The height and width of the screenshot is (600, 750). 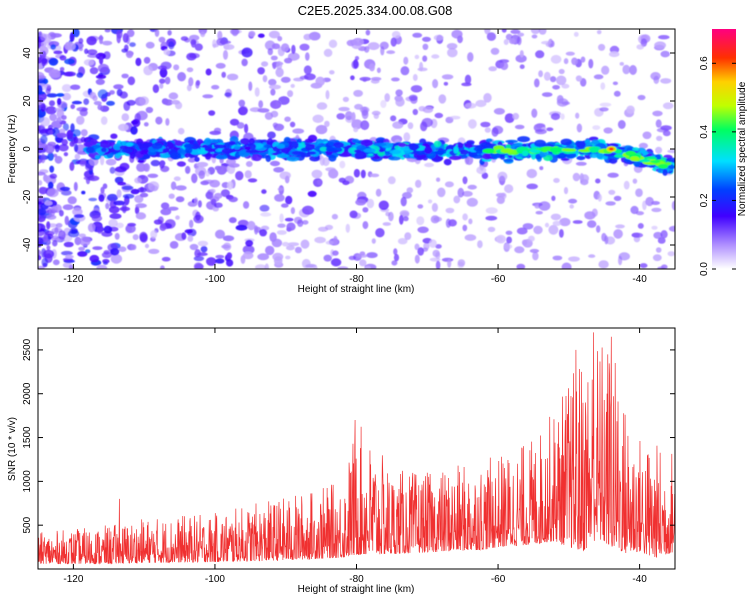 What do you see at coordinates (356, 579) in the screenshot?
I see `x-tick-label: -80` at bounding box center [356, 579].